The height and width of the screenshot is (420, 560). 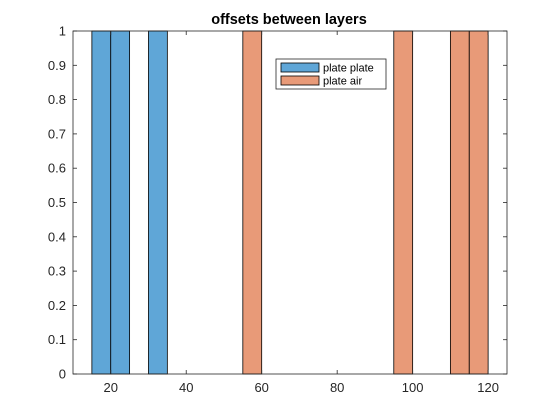 What do you see at coordinates (289, 20) in the screenshot?
I see `chart-title: offsets between layers` at bounding box center [289, 20].